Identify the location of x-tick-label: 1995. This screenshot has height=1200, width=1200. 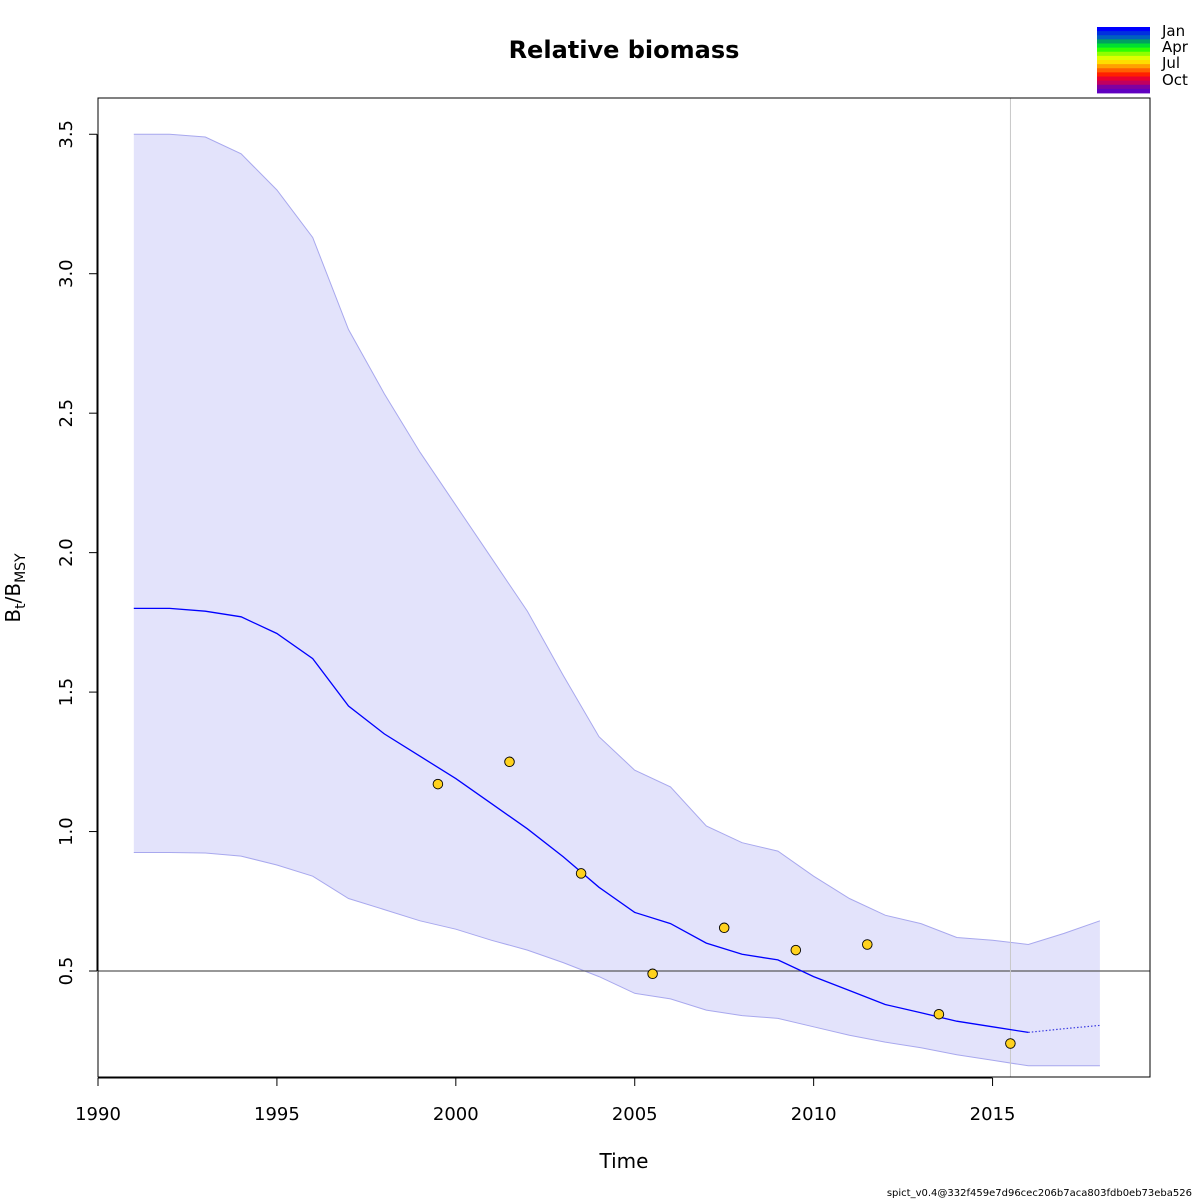
(277, 1114).